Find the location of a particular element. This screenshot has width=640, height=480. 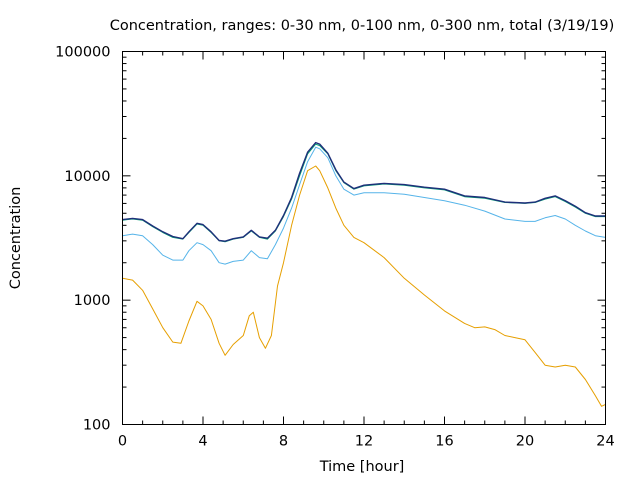

x-tick-label: 0 is located at coordinates (122, 442).